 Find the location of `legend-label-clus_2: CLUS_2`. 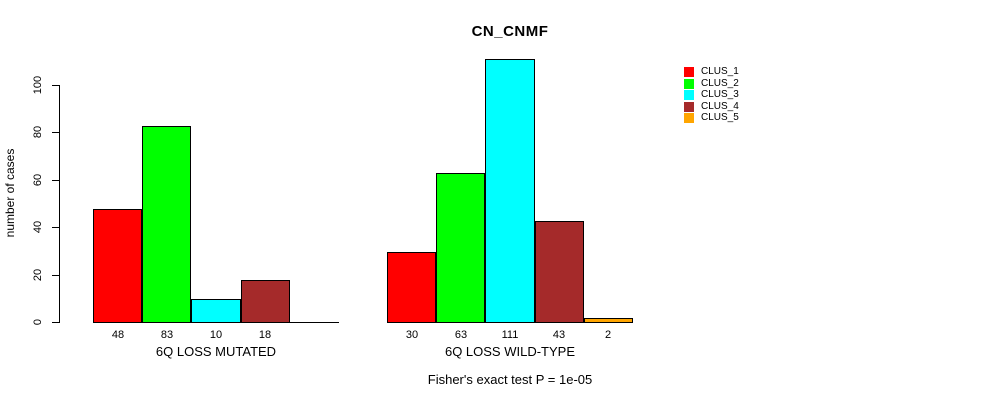

legend-label-clus_2: CLUS_2 is located at coordinates (720, 83).